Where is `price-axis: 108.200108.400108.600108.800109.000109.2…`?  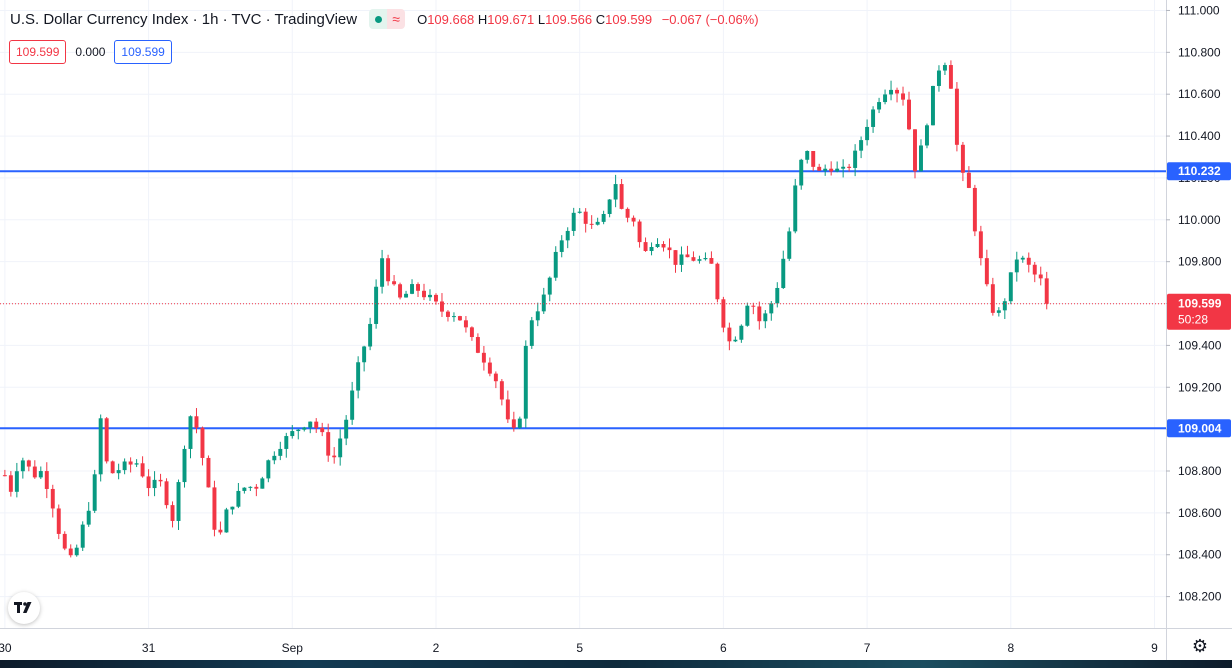 price-axis: 108.200108.400108.600108.800109.000109.2… is located at coordinates (1199, 334).